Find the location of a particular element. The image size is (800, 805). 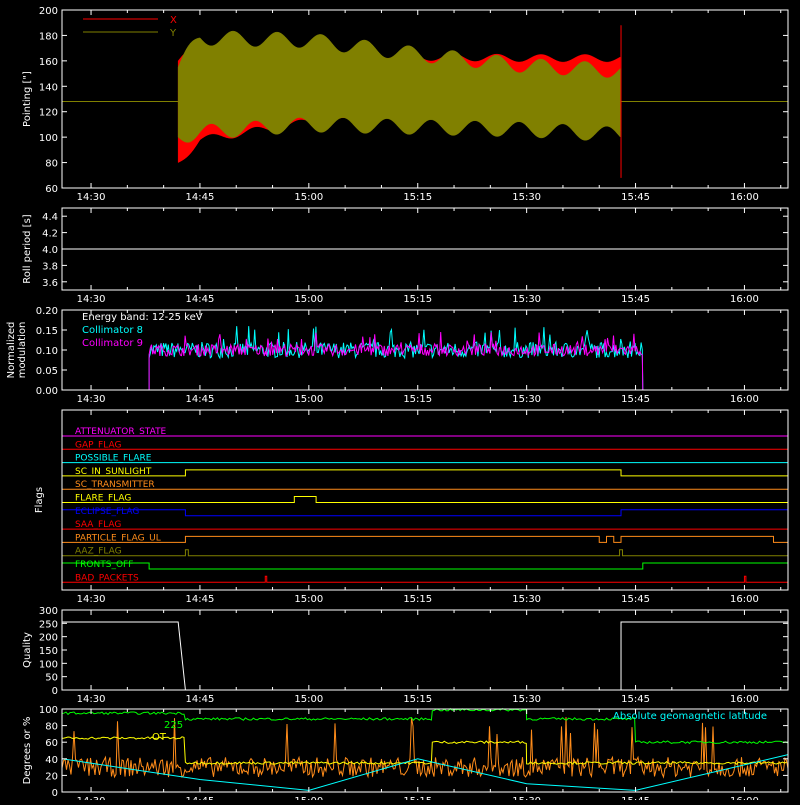

y-tick-label: 3.6 is located at coordinates (50, 283).